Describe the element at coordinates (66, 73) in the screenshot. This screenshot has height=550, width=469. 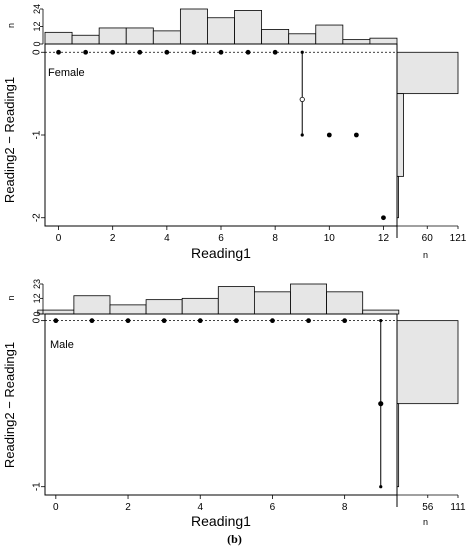
I see `female-panel-title: Female` at that location.